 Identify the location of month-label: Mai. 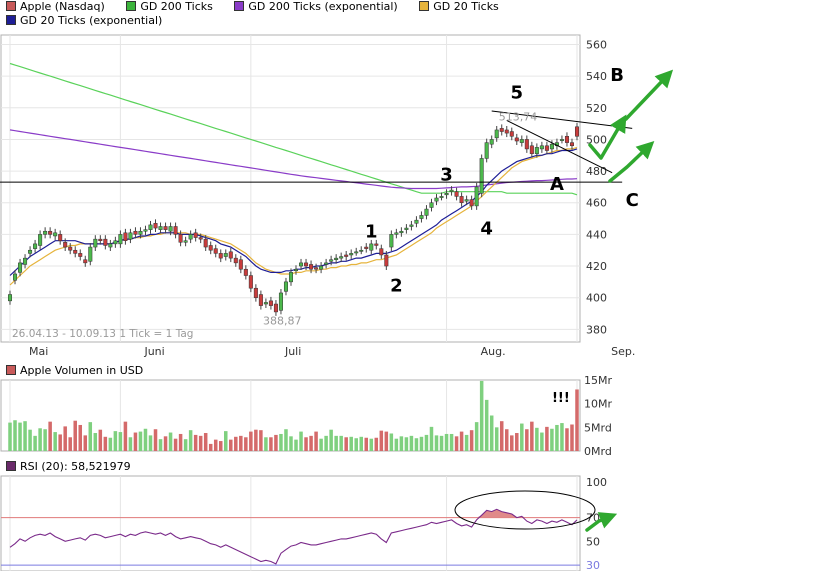
(38, 351).